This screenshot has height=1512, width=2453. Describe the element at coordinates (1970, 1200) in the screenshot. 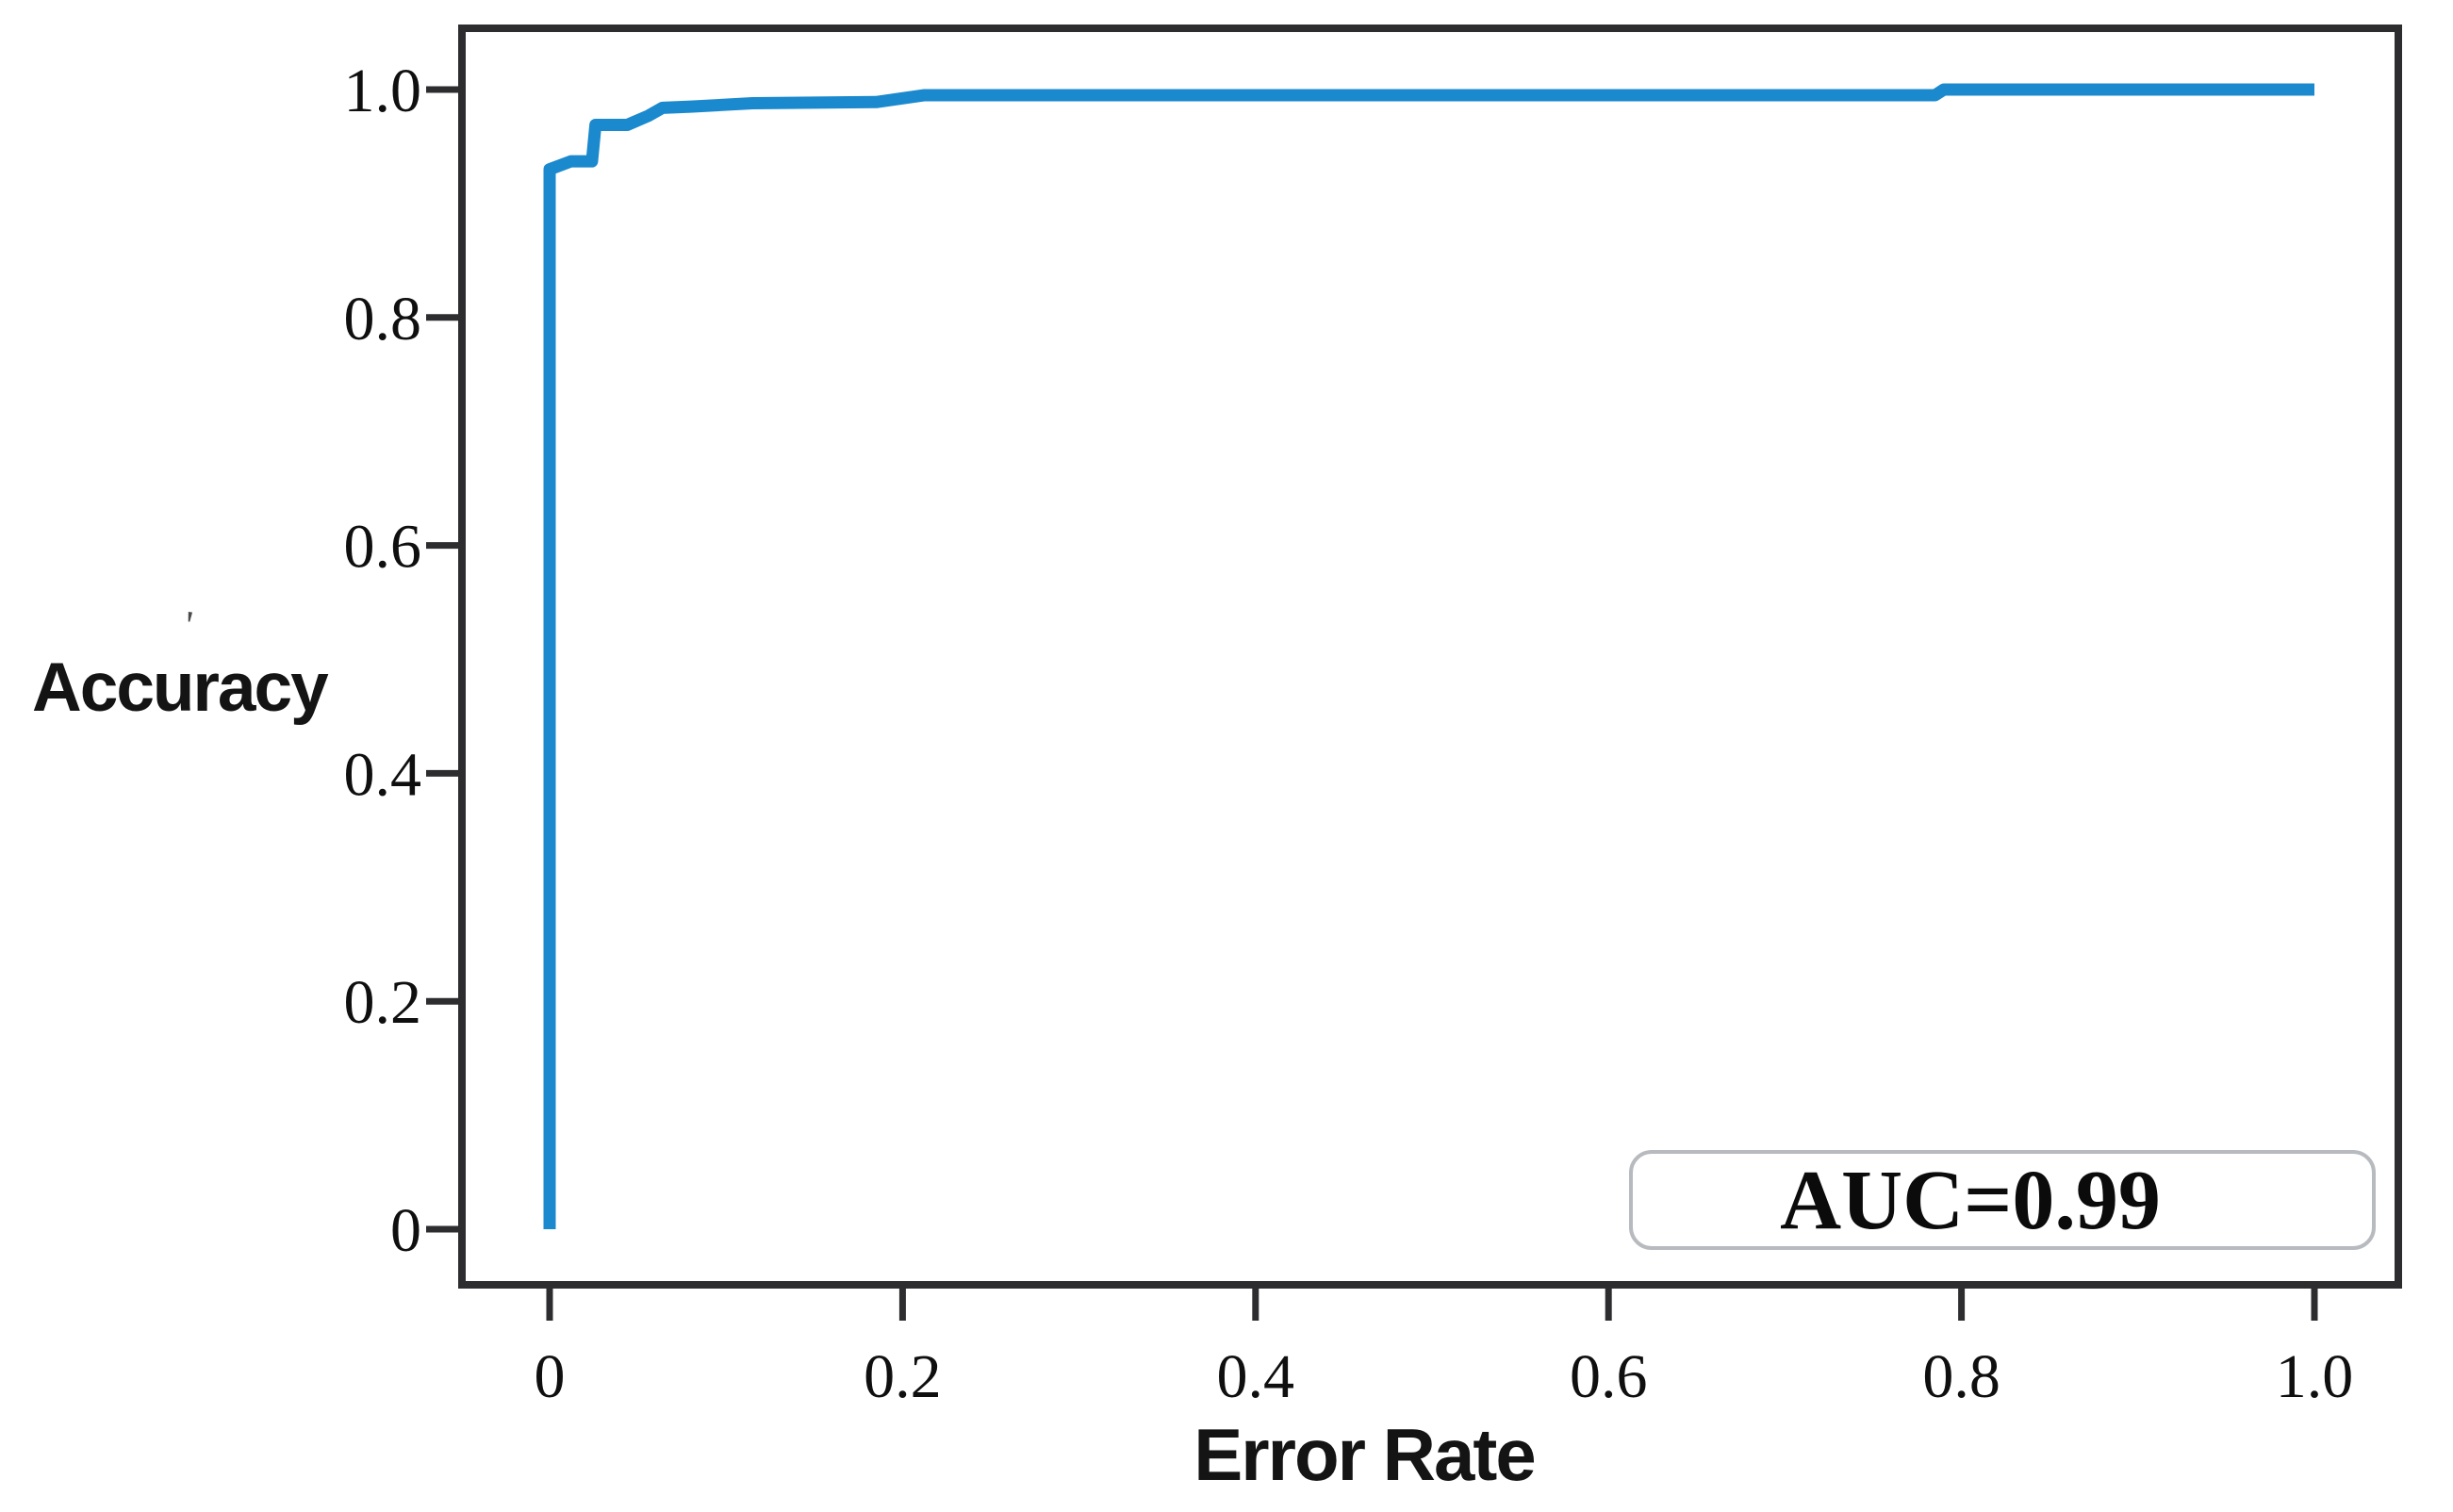

I see `auc-annotation-text: AUC=0.99` at that location.